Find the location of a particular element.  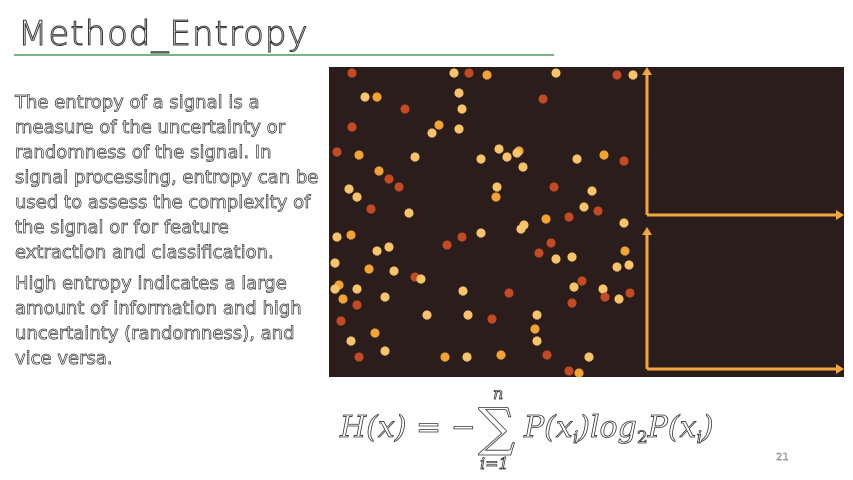

svg-text: P(xi)log2P(xi) is located at coordinates (618, 429).